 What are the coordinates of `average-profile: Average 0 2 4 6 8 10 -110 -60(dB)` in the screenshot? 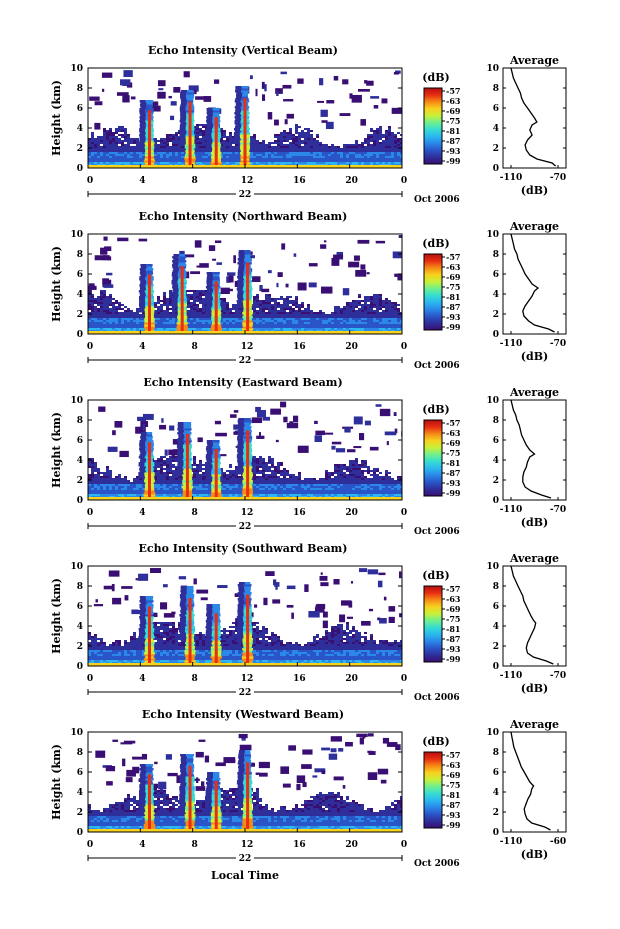 It's located at (526, 789).